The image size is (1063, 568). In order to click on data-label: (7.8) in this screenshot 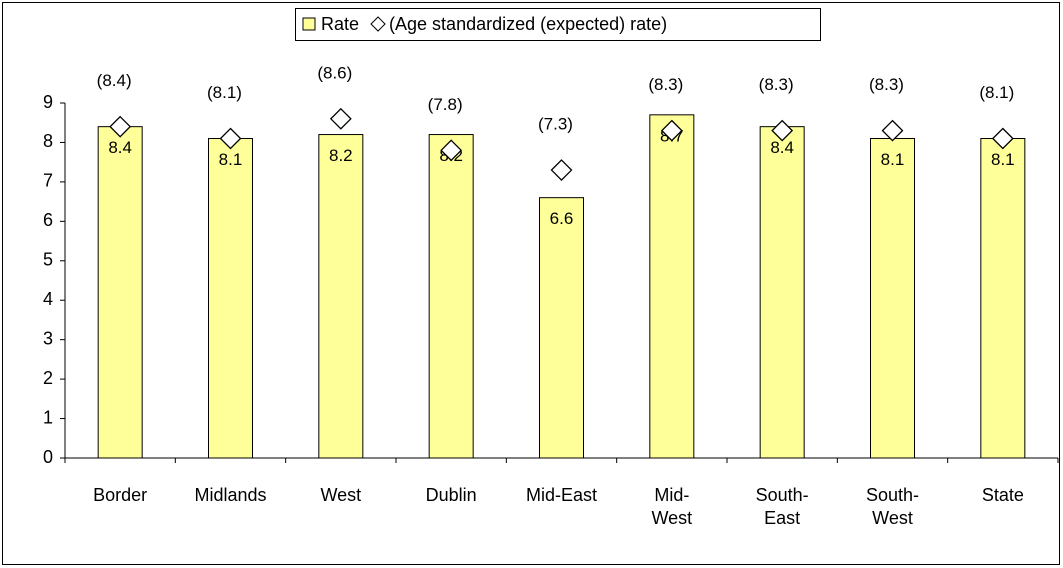, I will do `click(445, 104)`.